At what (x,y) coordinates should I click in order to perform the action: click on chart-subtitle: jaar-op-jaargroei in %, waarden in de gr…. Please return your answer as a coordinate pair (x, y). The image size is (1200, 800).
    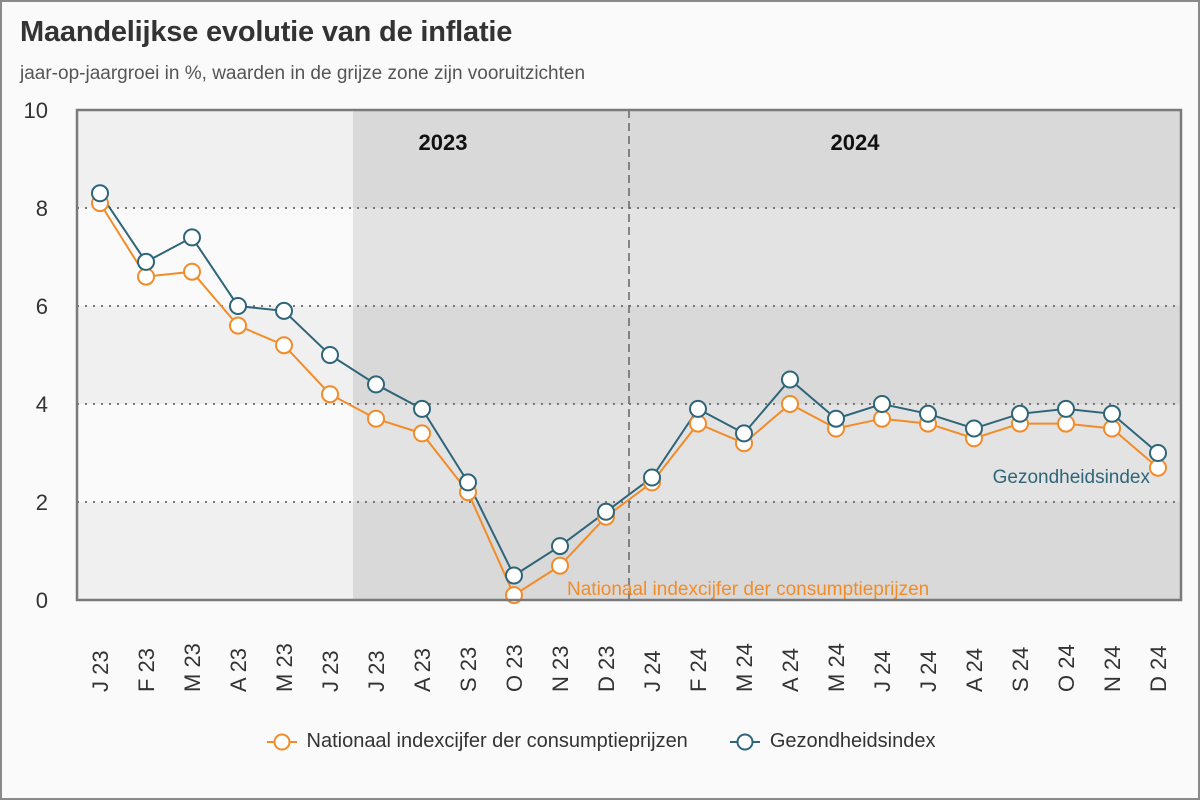
    Looking at the image, I should click on (303, 73).